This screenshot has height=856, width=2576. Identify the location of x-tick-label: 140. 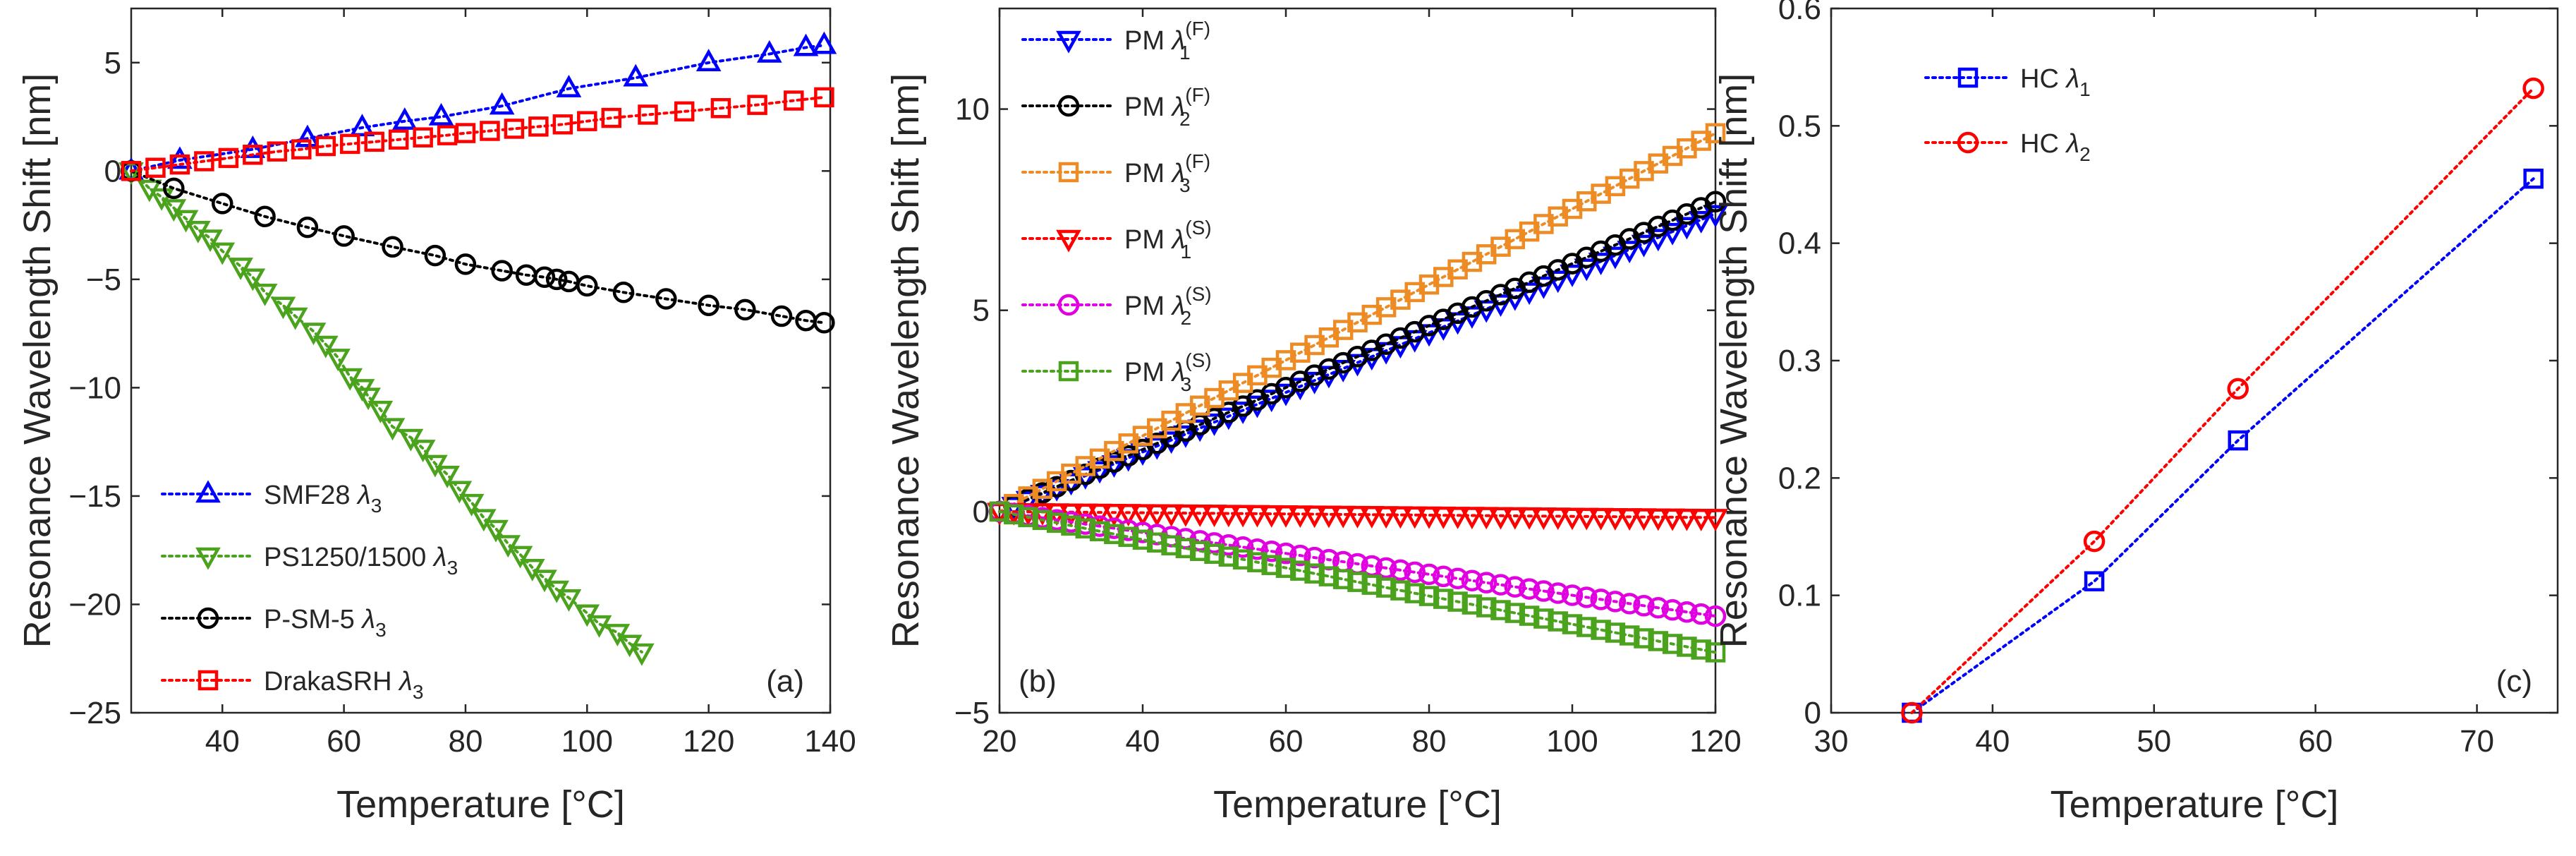
(830, 741).